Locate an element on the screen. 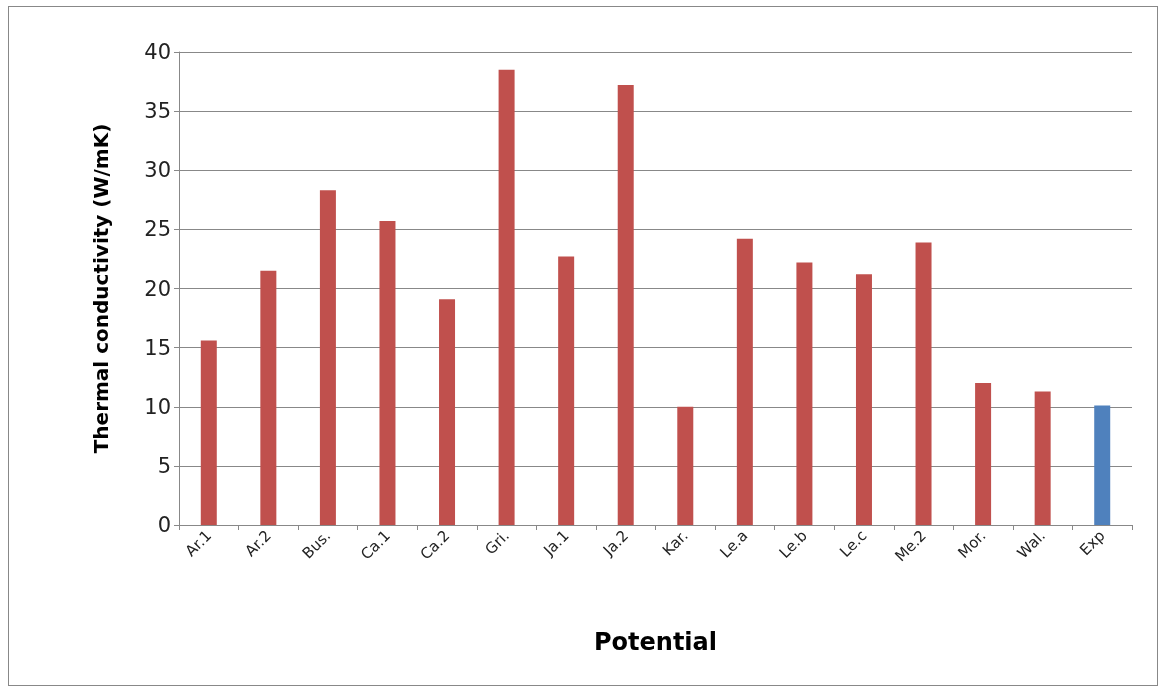  x-tick-label: Mor. is located at coordinates (972, 544).